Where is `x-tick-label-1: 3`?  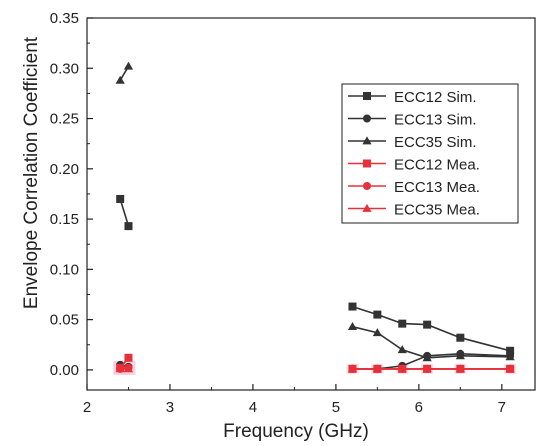 x-tick-label-1: 3 is located at coordinates (170, 407).